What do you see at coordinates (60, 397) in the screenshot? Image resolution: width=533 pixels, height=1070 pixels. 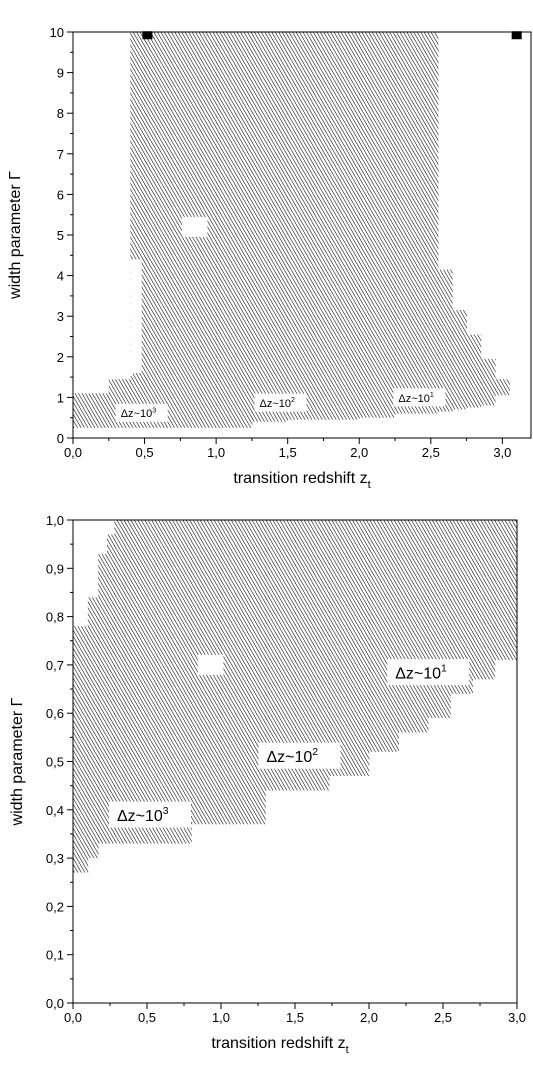 I see `y-tick-label: 1` at bounding box center [60, 397].